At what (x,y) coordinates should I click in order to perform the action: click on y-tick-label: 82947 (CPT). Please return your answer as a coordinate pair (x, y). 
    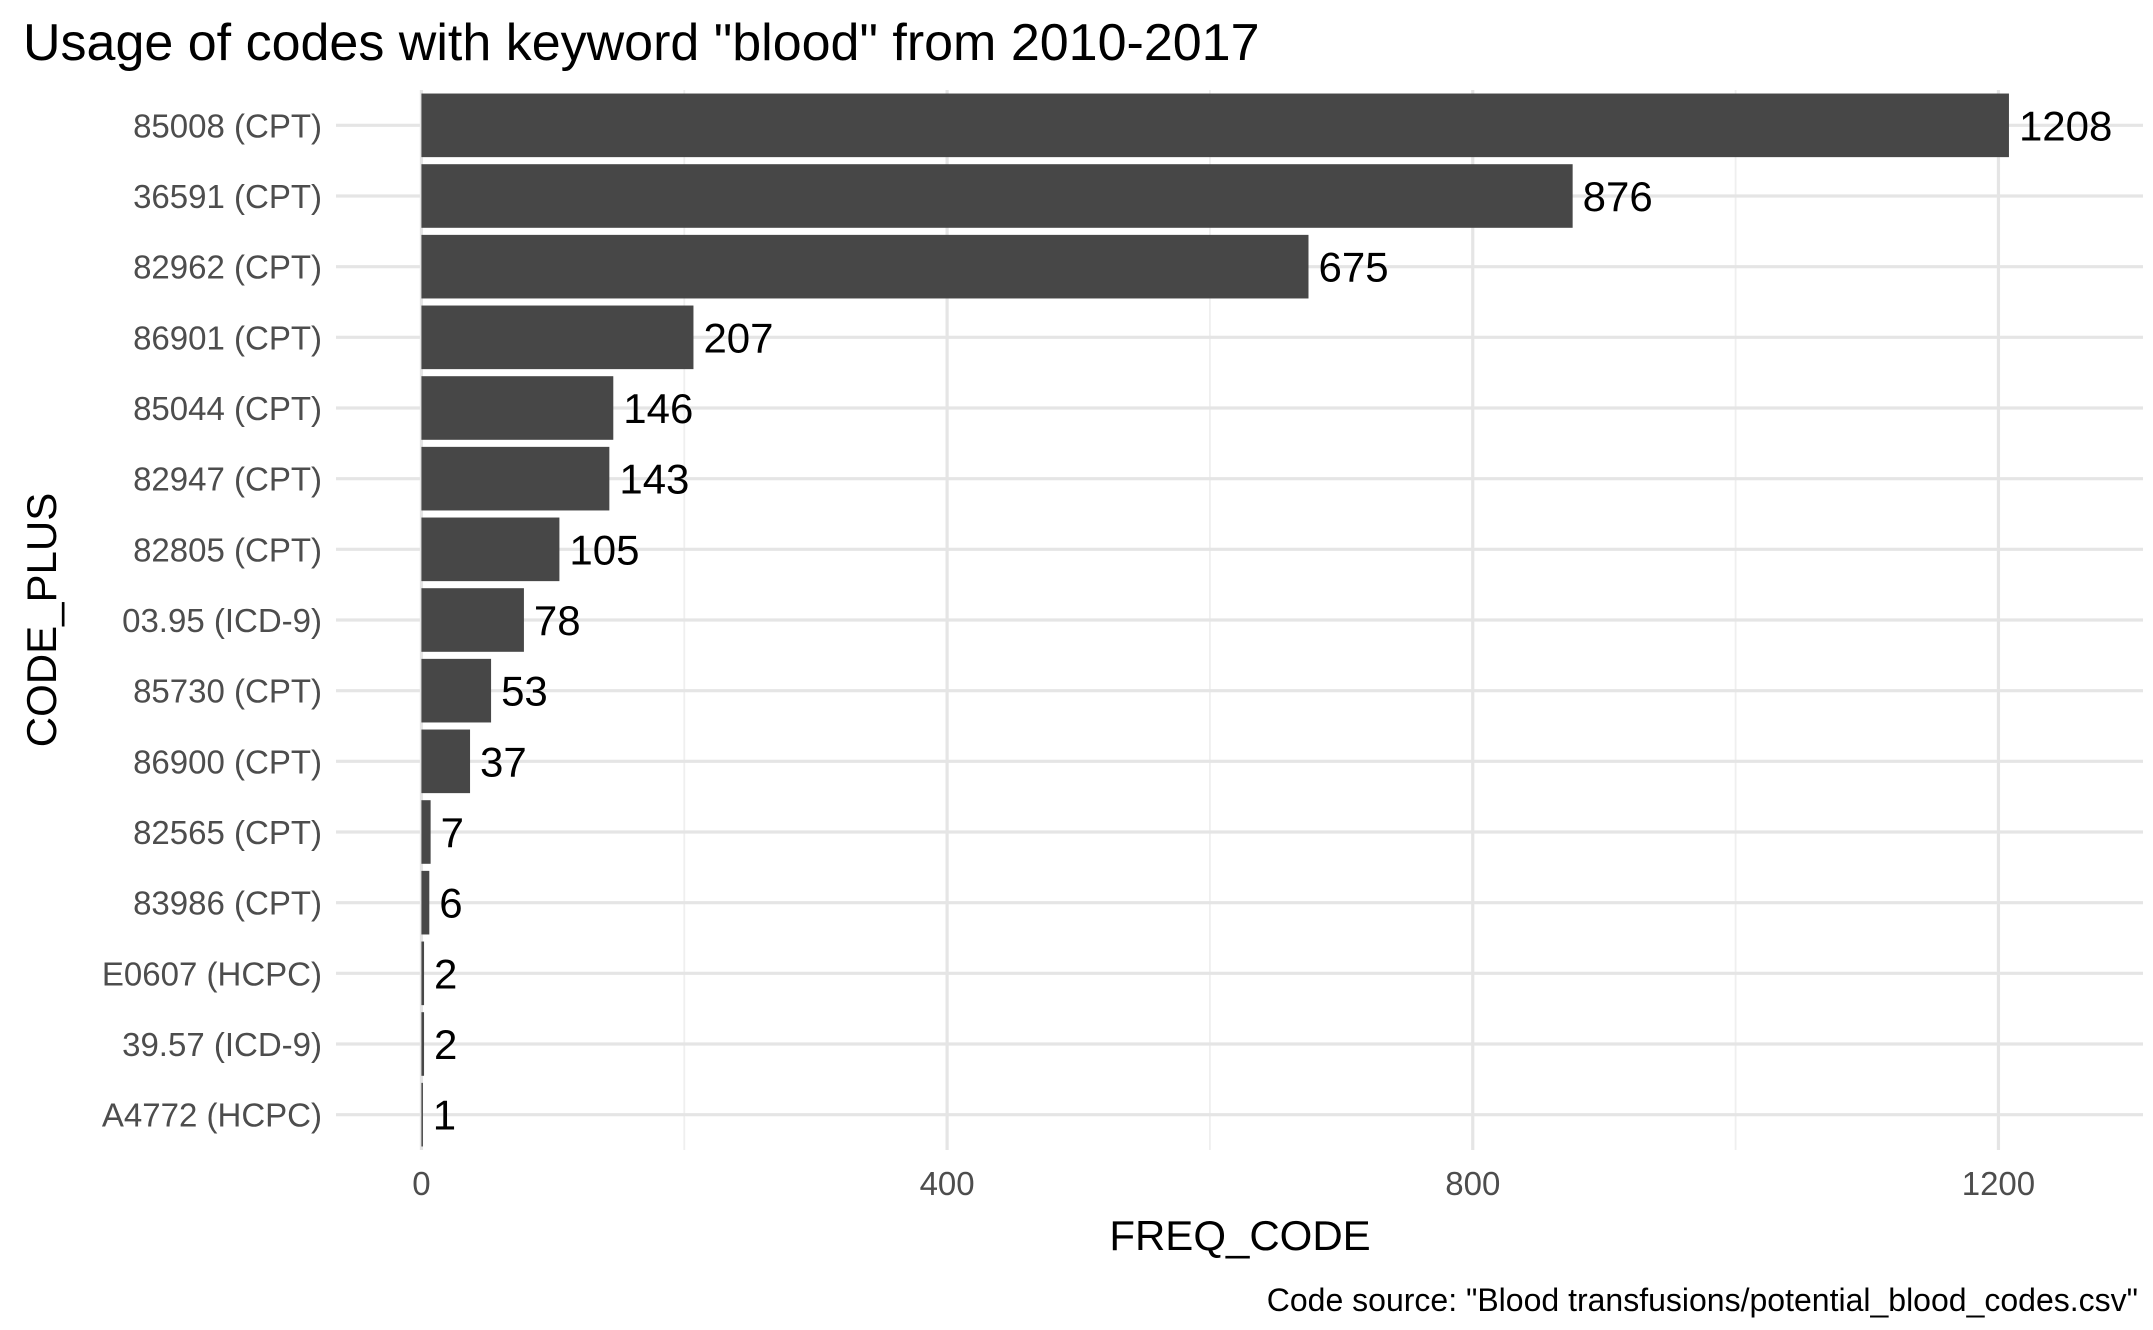
    Looking at the image, I should click on (227, 479).